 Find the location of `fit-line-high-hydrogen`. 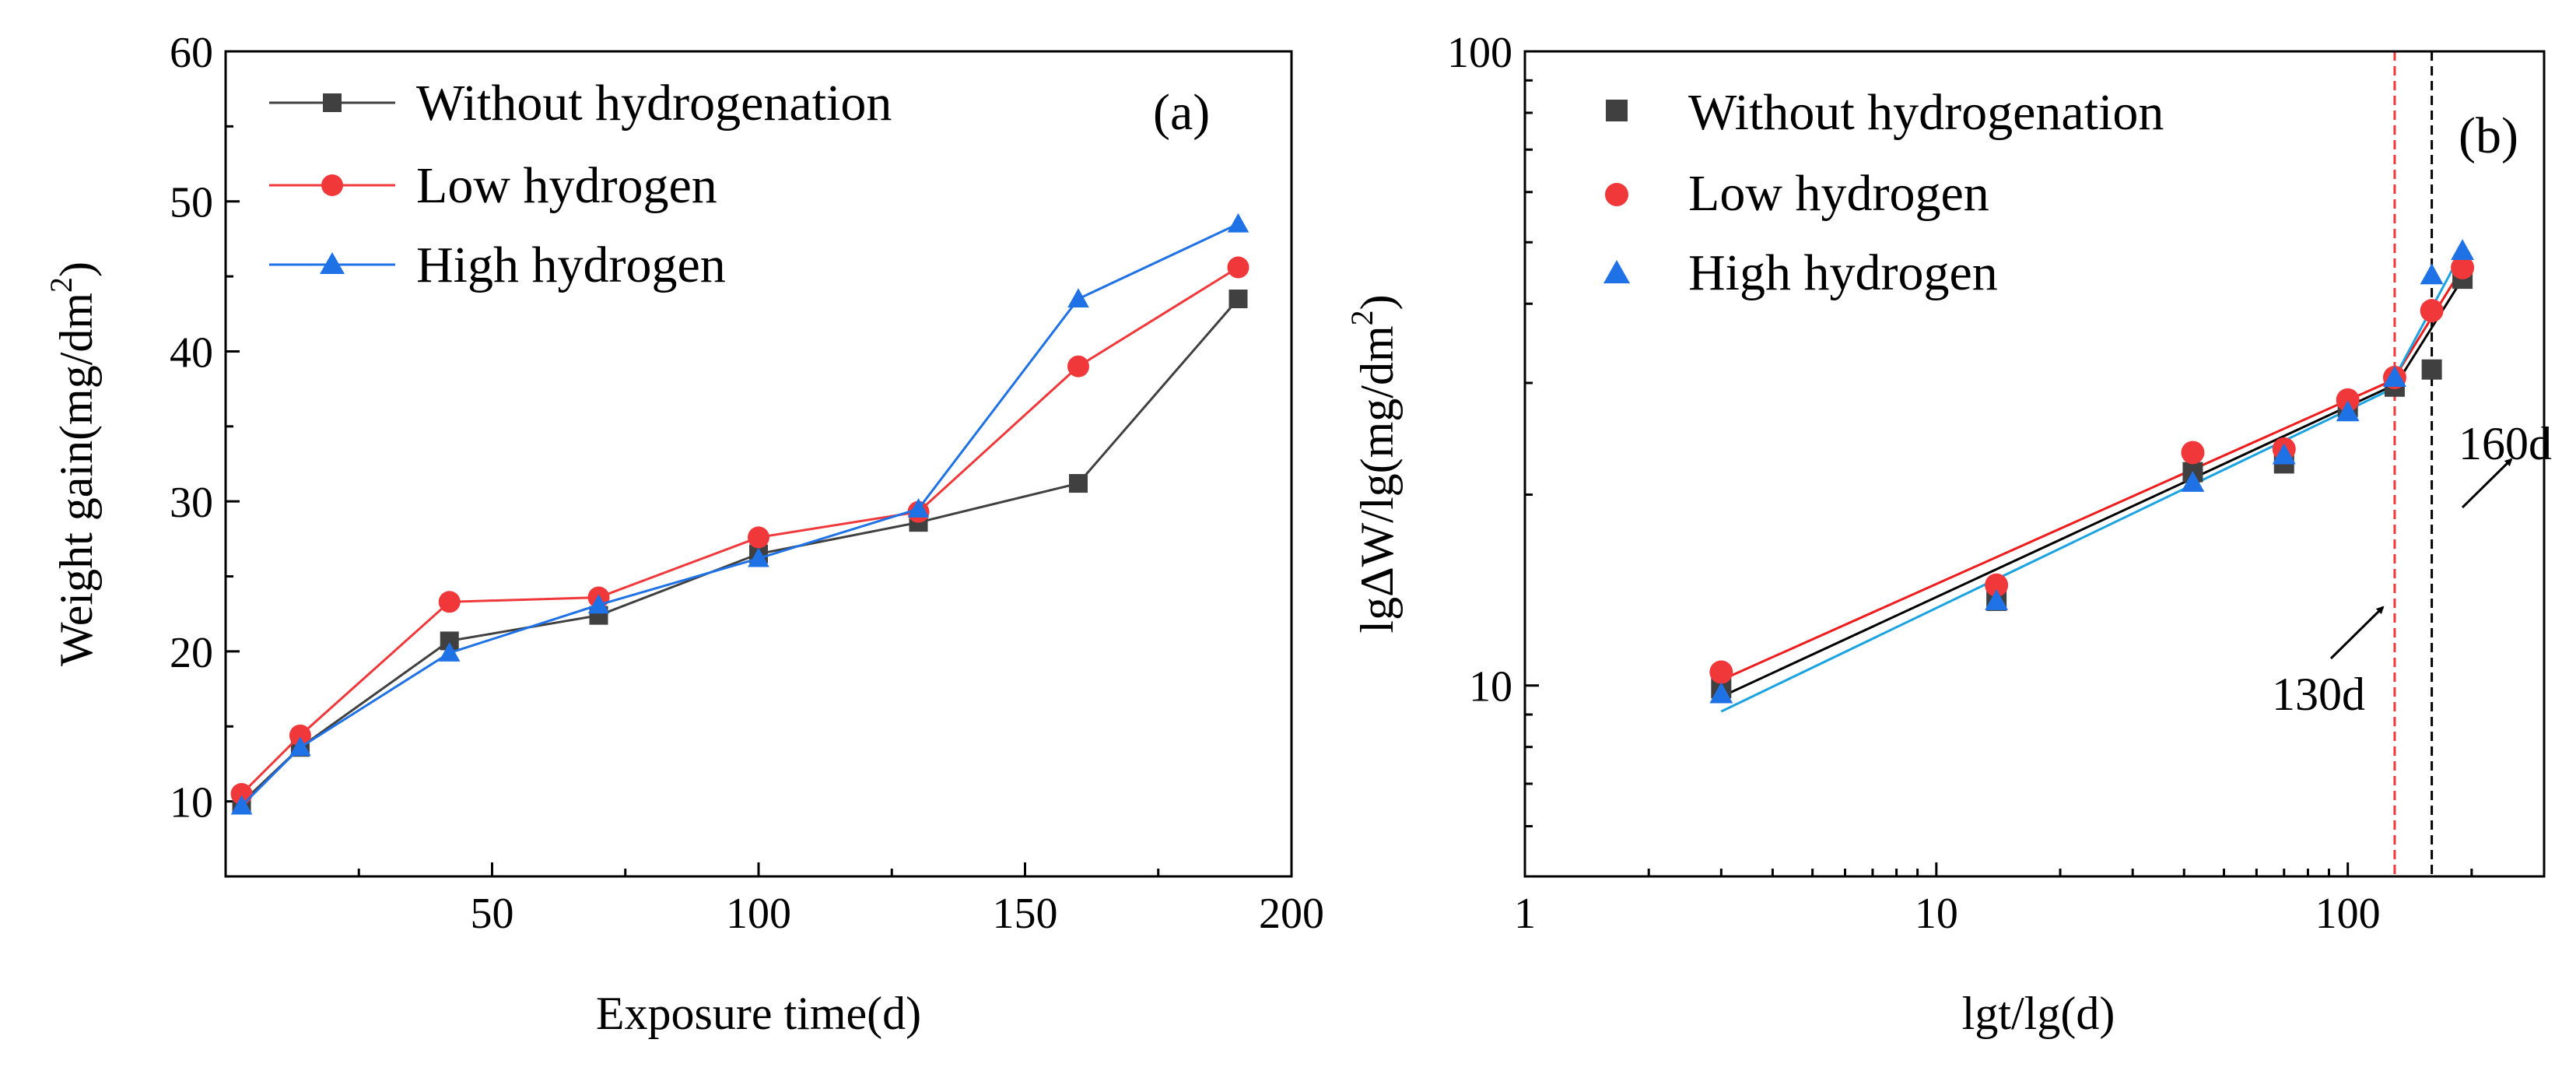

fit-line-high-hydrogen is located at coordinates (2058, 549).